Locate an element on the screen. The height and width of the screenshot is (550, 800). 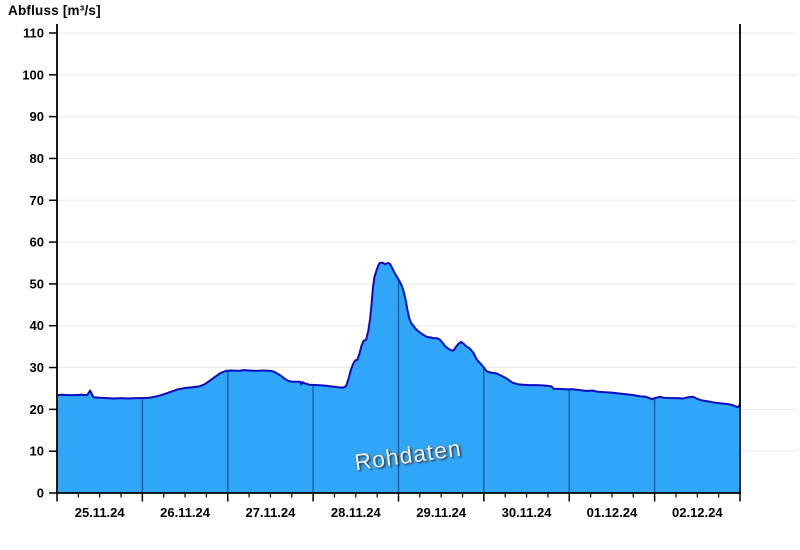
y-tick-label: 110 is located at coordinates (33, 33).